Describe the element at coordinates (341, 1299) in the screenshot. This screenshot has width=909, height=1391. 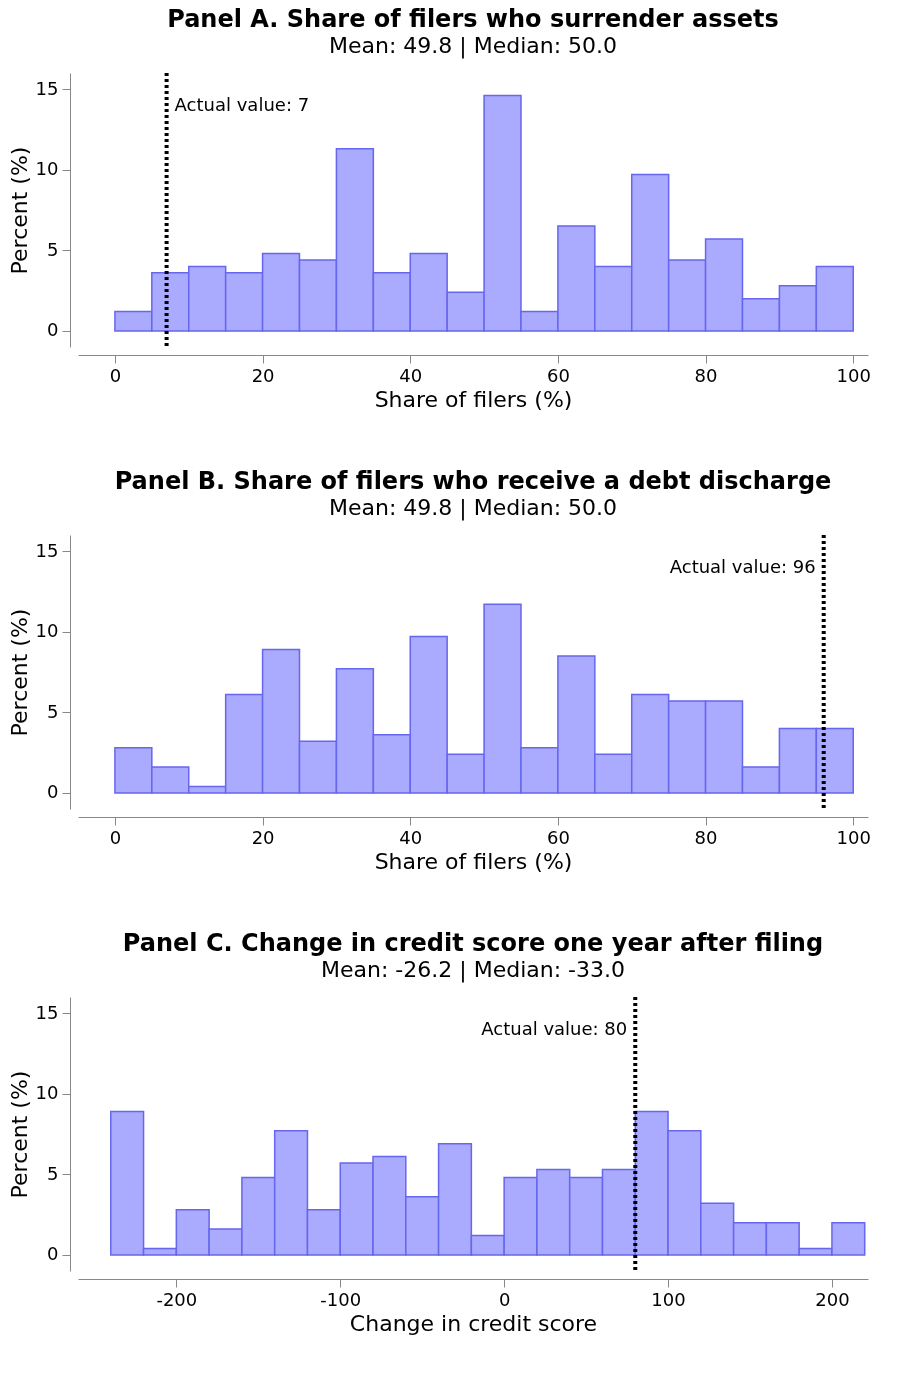
I see `x-tick-label: -100` at that location.